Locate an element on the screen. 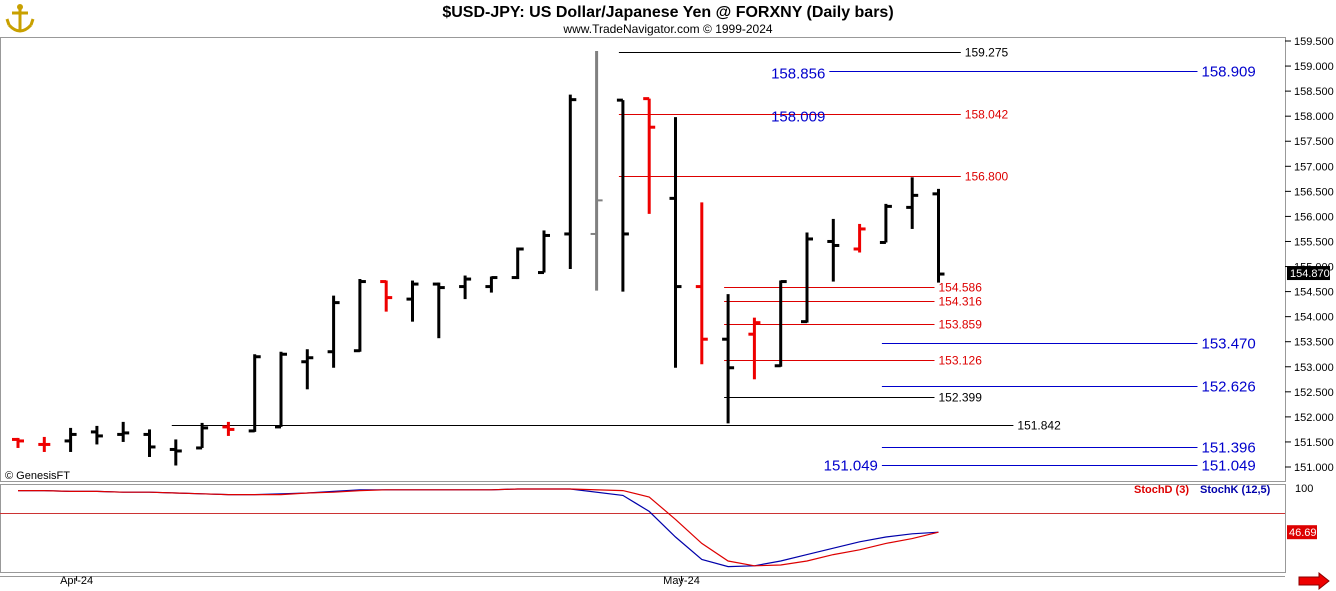 This screenshot has width=1336, height=591. stoch-last-tag: 46.69 is located at coordinates (1302, 532).